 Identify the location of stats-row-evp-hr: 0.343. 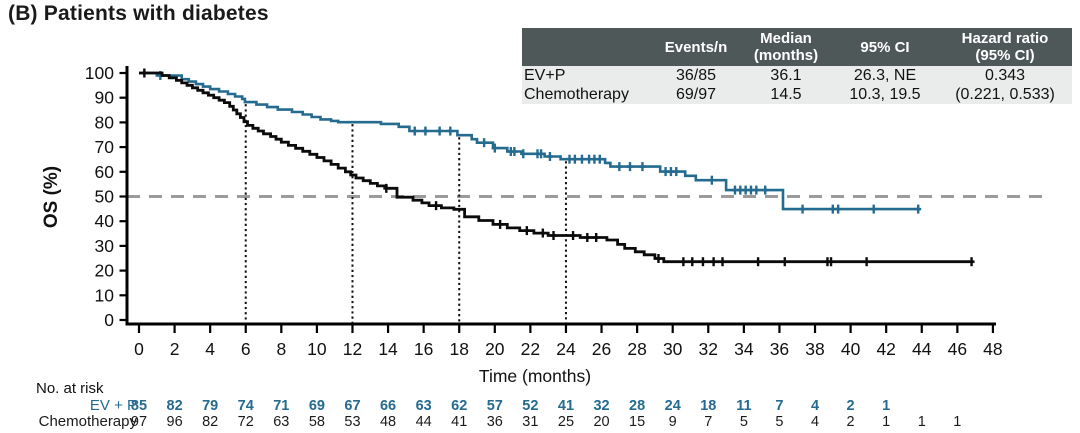
(1005, 75).